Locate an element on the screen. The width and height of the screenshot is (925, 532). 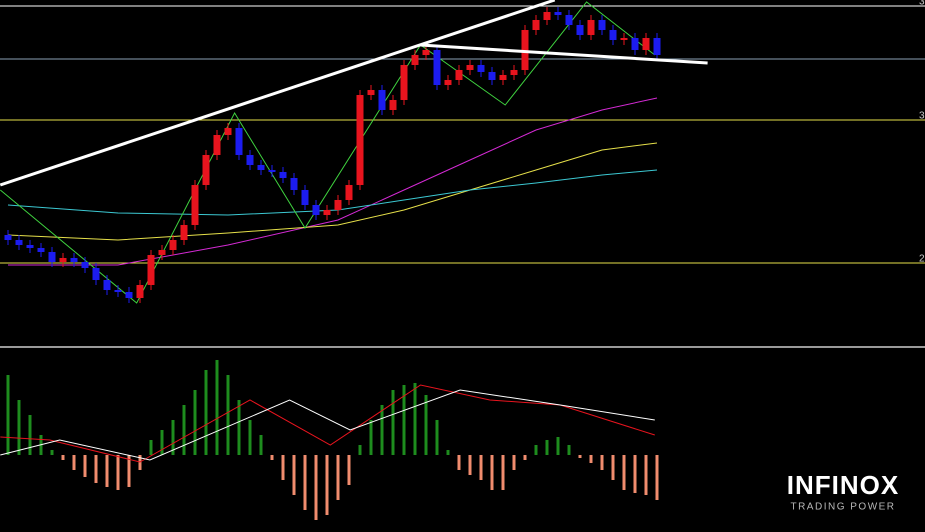
logo-name: INFINOX is located at coordinates (843, 485).